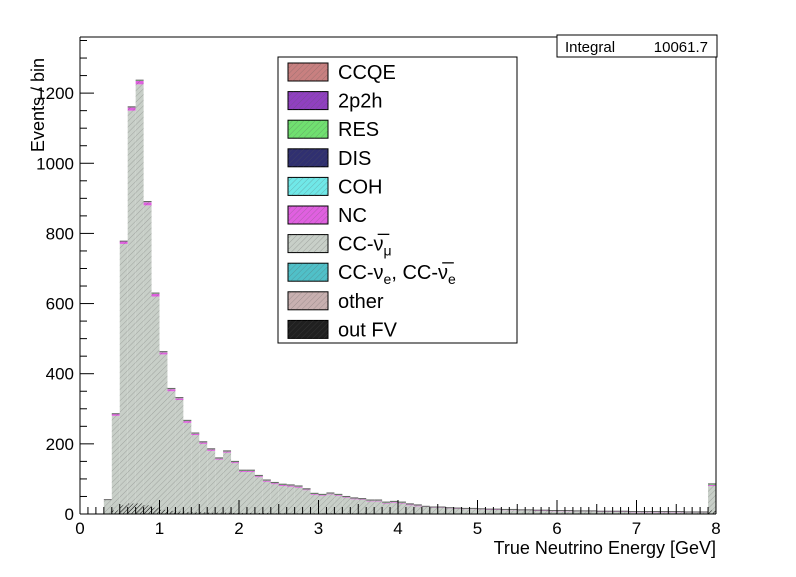 The height and width of the screenshot is (577, 796). Describe the element at coordinates (397, 528) in the screenshot. I see `x-tick-label: 4` at that location.